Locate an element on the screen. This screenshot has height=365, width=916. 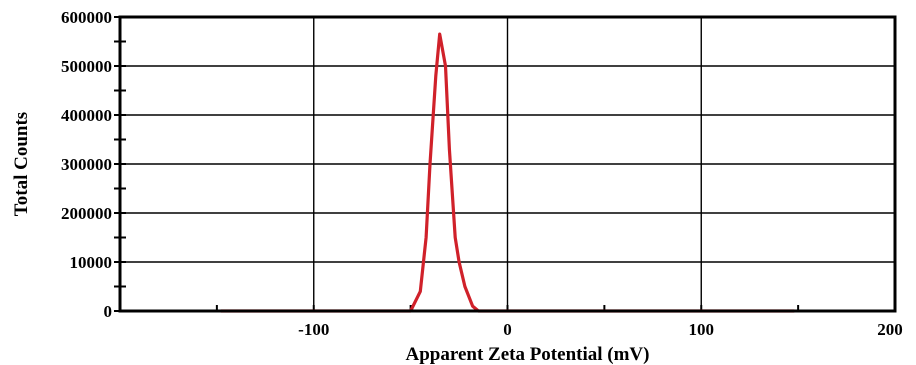
x-tick-label: 0 is located at coordinates (507, 329).